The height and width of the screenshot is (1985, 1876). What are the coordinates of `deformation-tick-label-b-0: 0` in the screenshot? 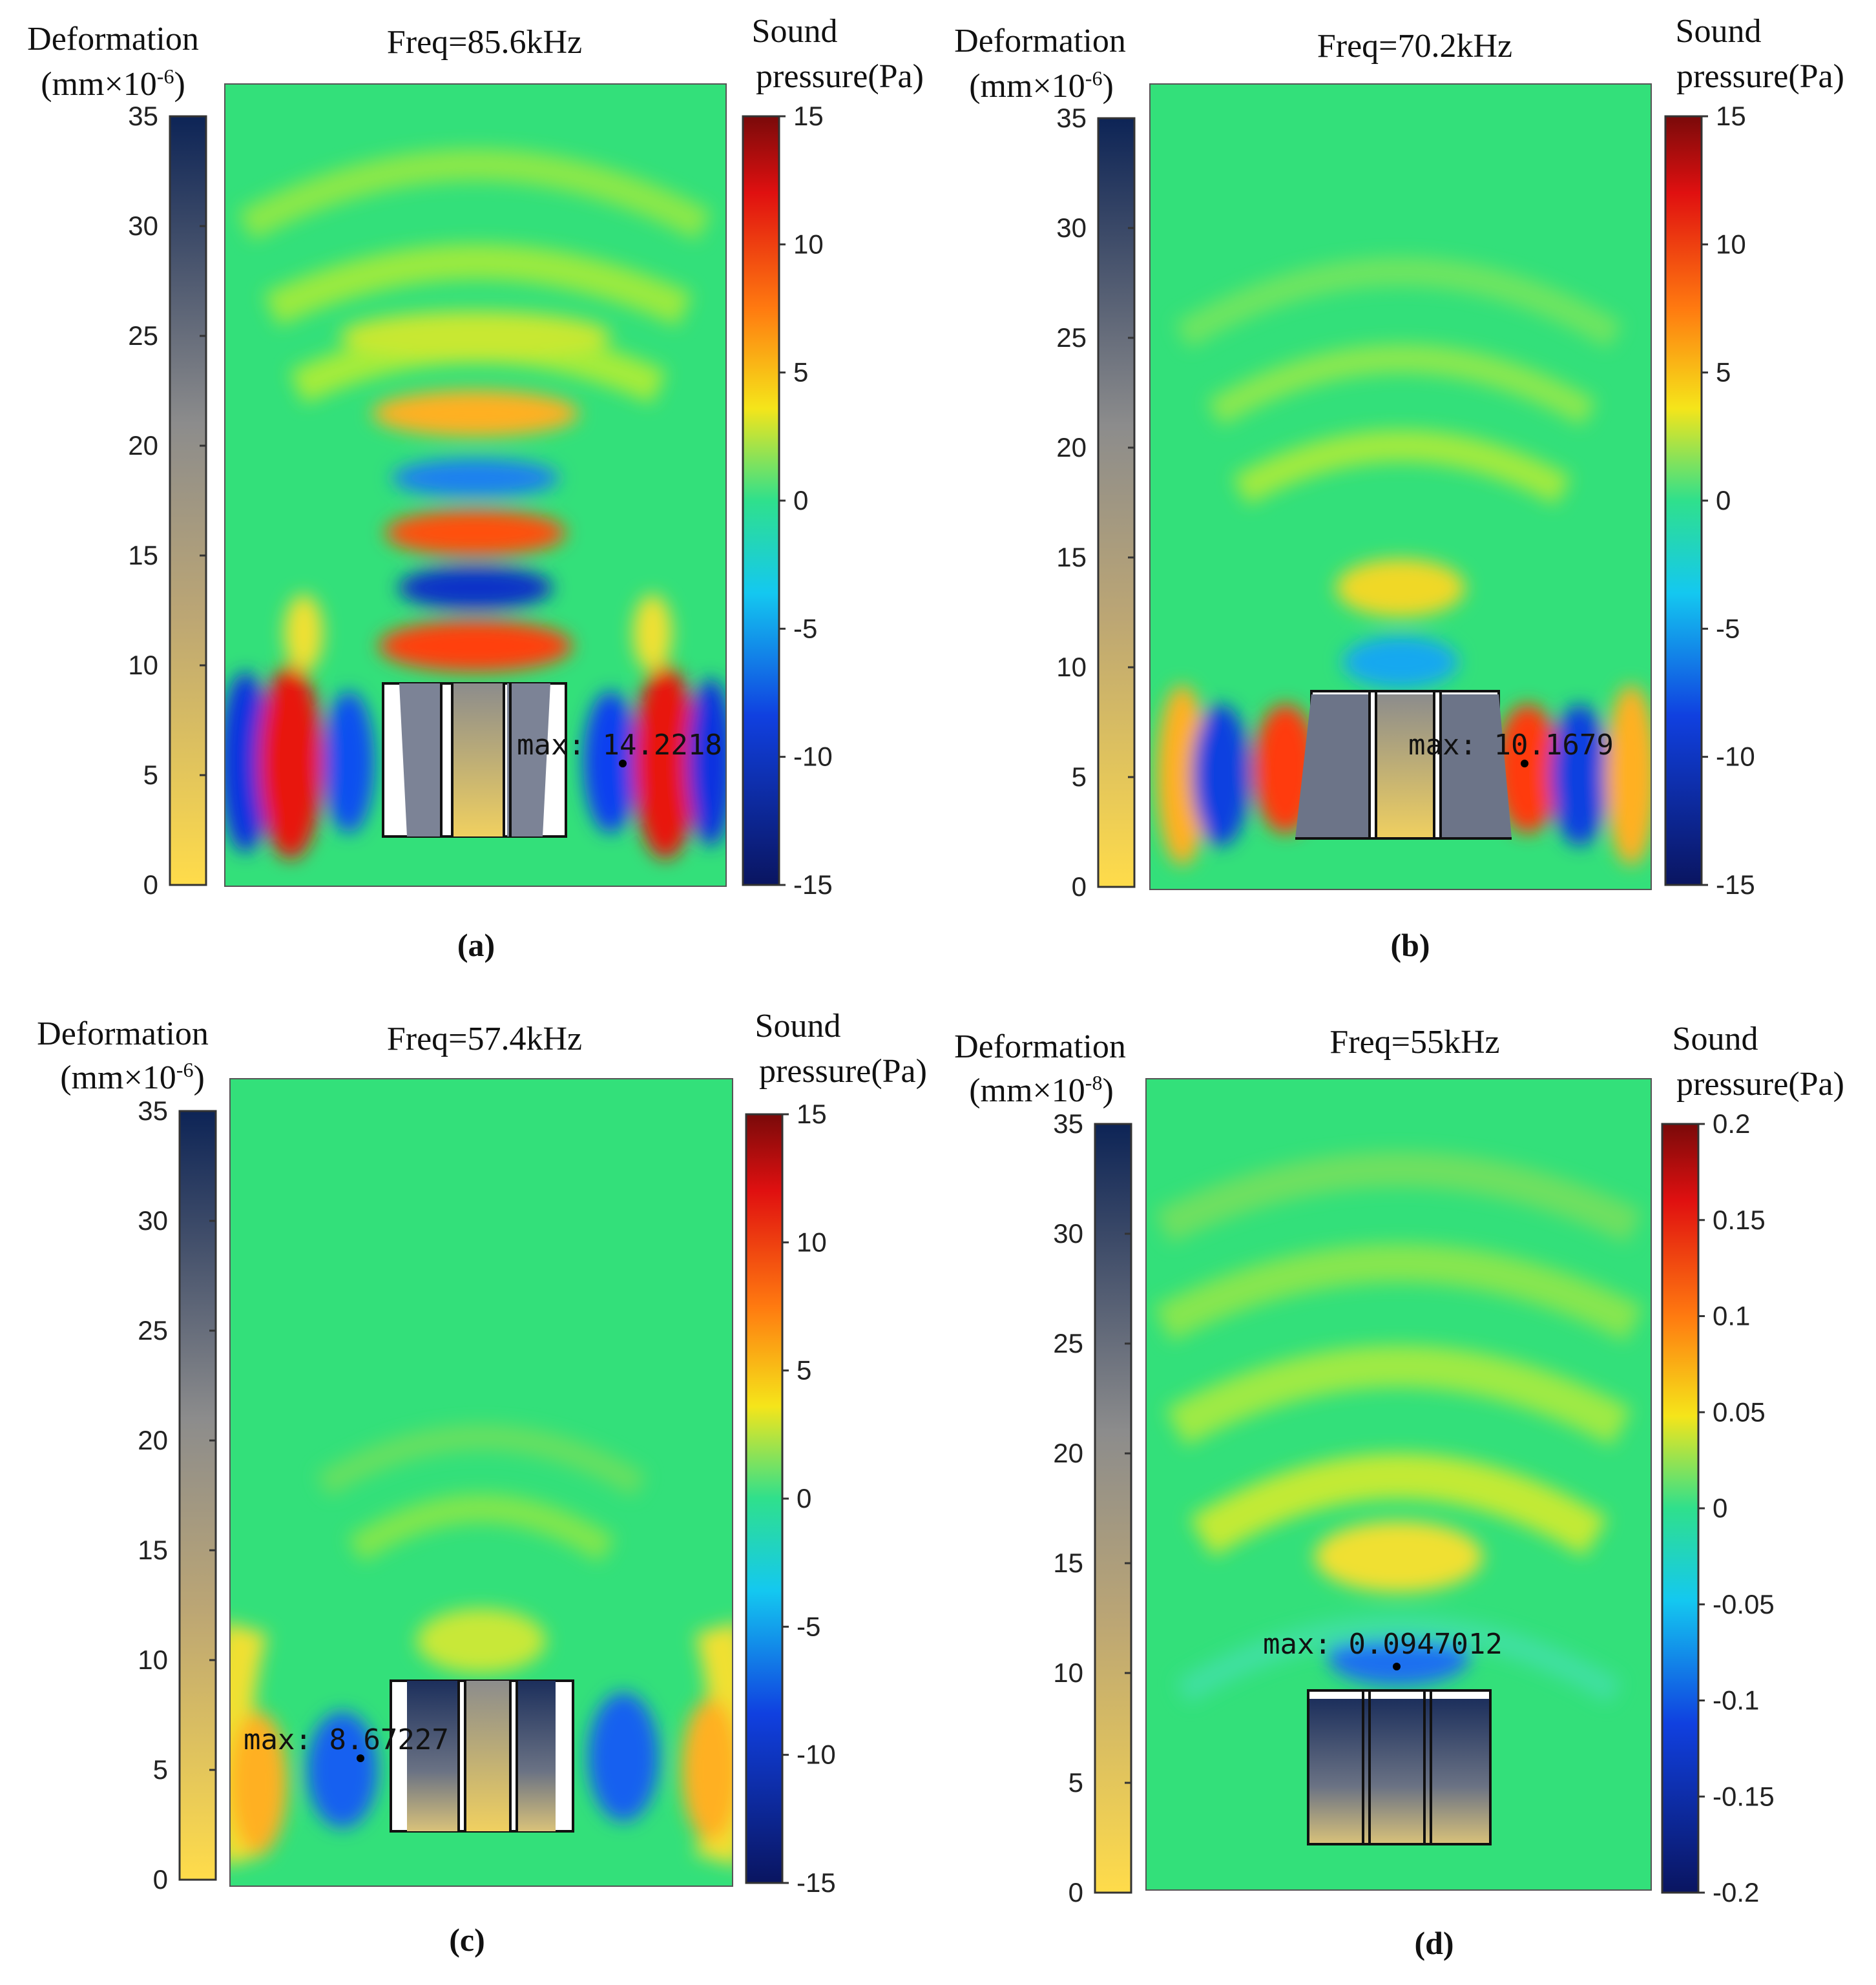 It's located at (1079, 886).